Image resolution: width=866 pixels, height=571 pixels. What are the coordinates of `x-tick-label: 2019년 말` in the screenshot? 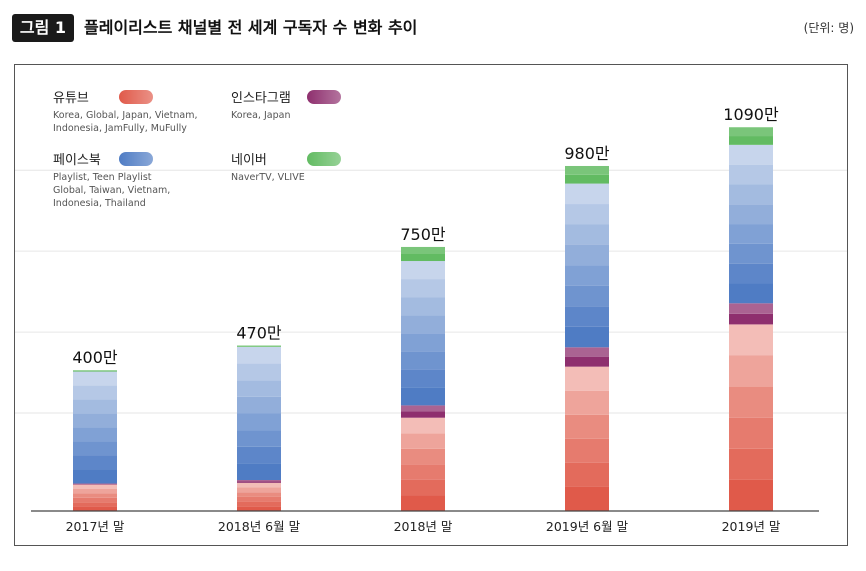 It's located at (751, 526).